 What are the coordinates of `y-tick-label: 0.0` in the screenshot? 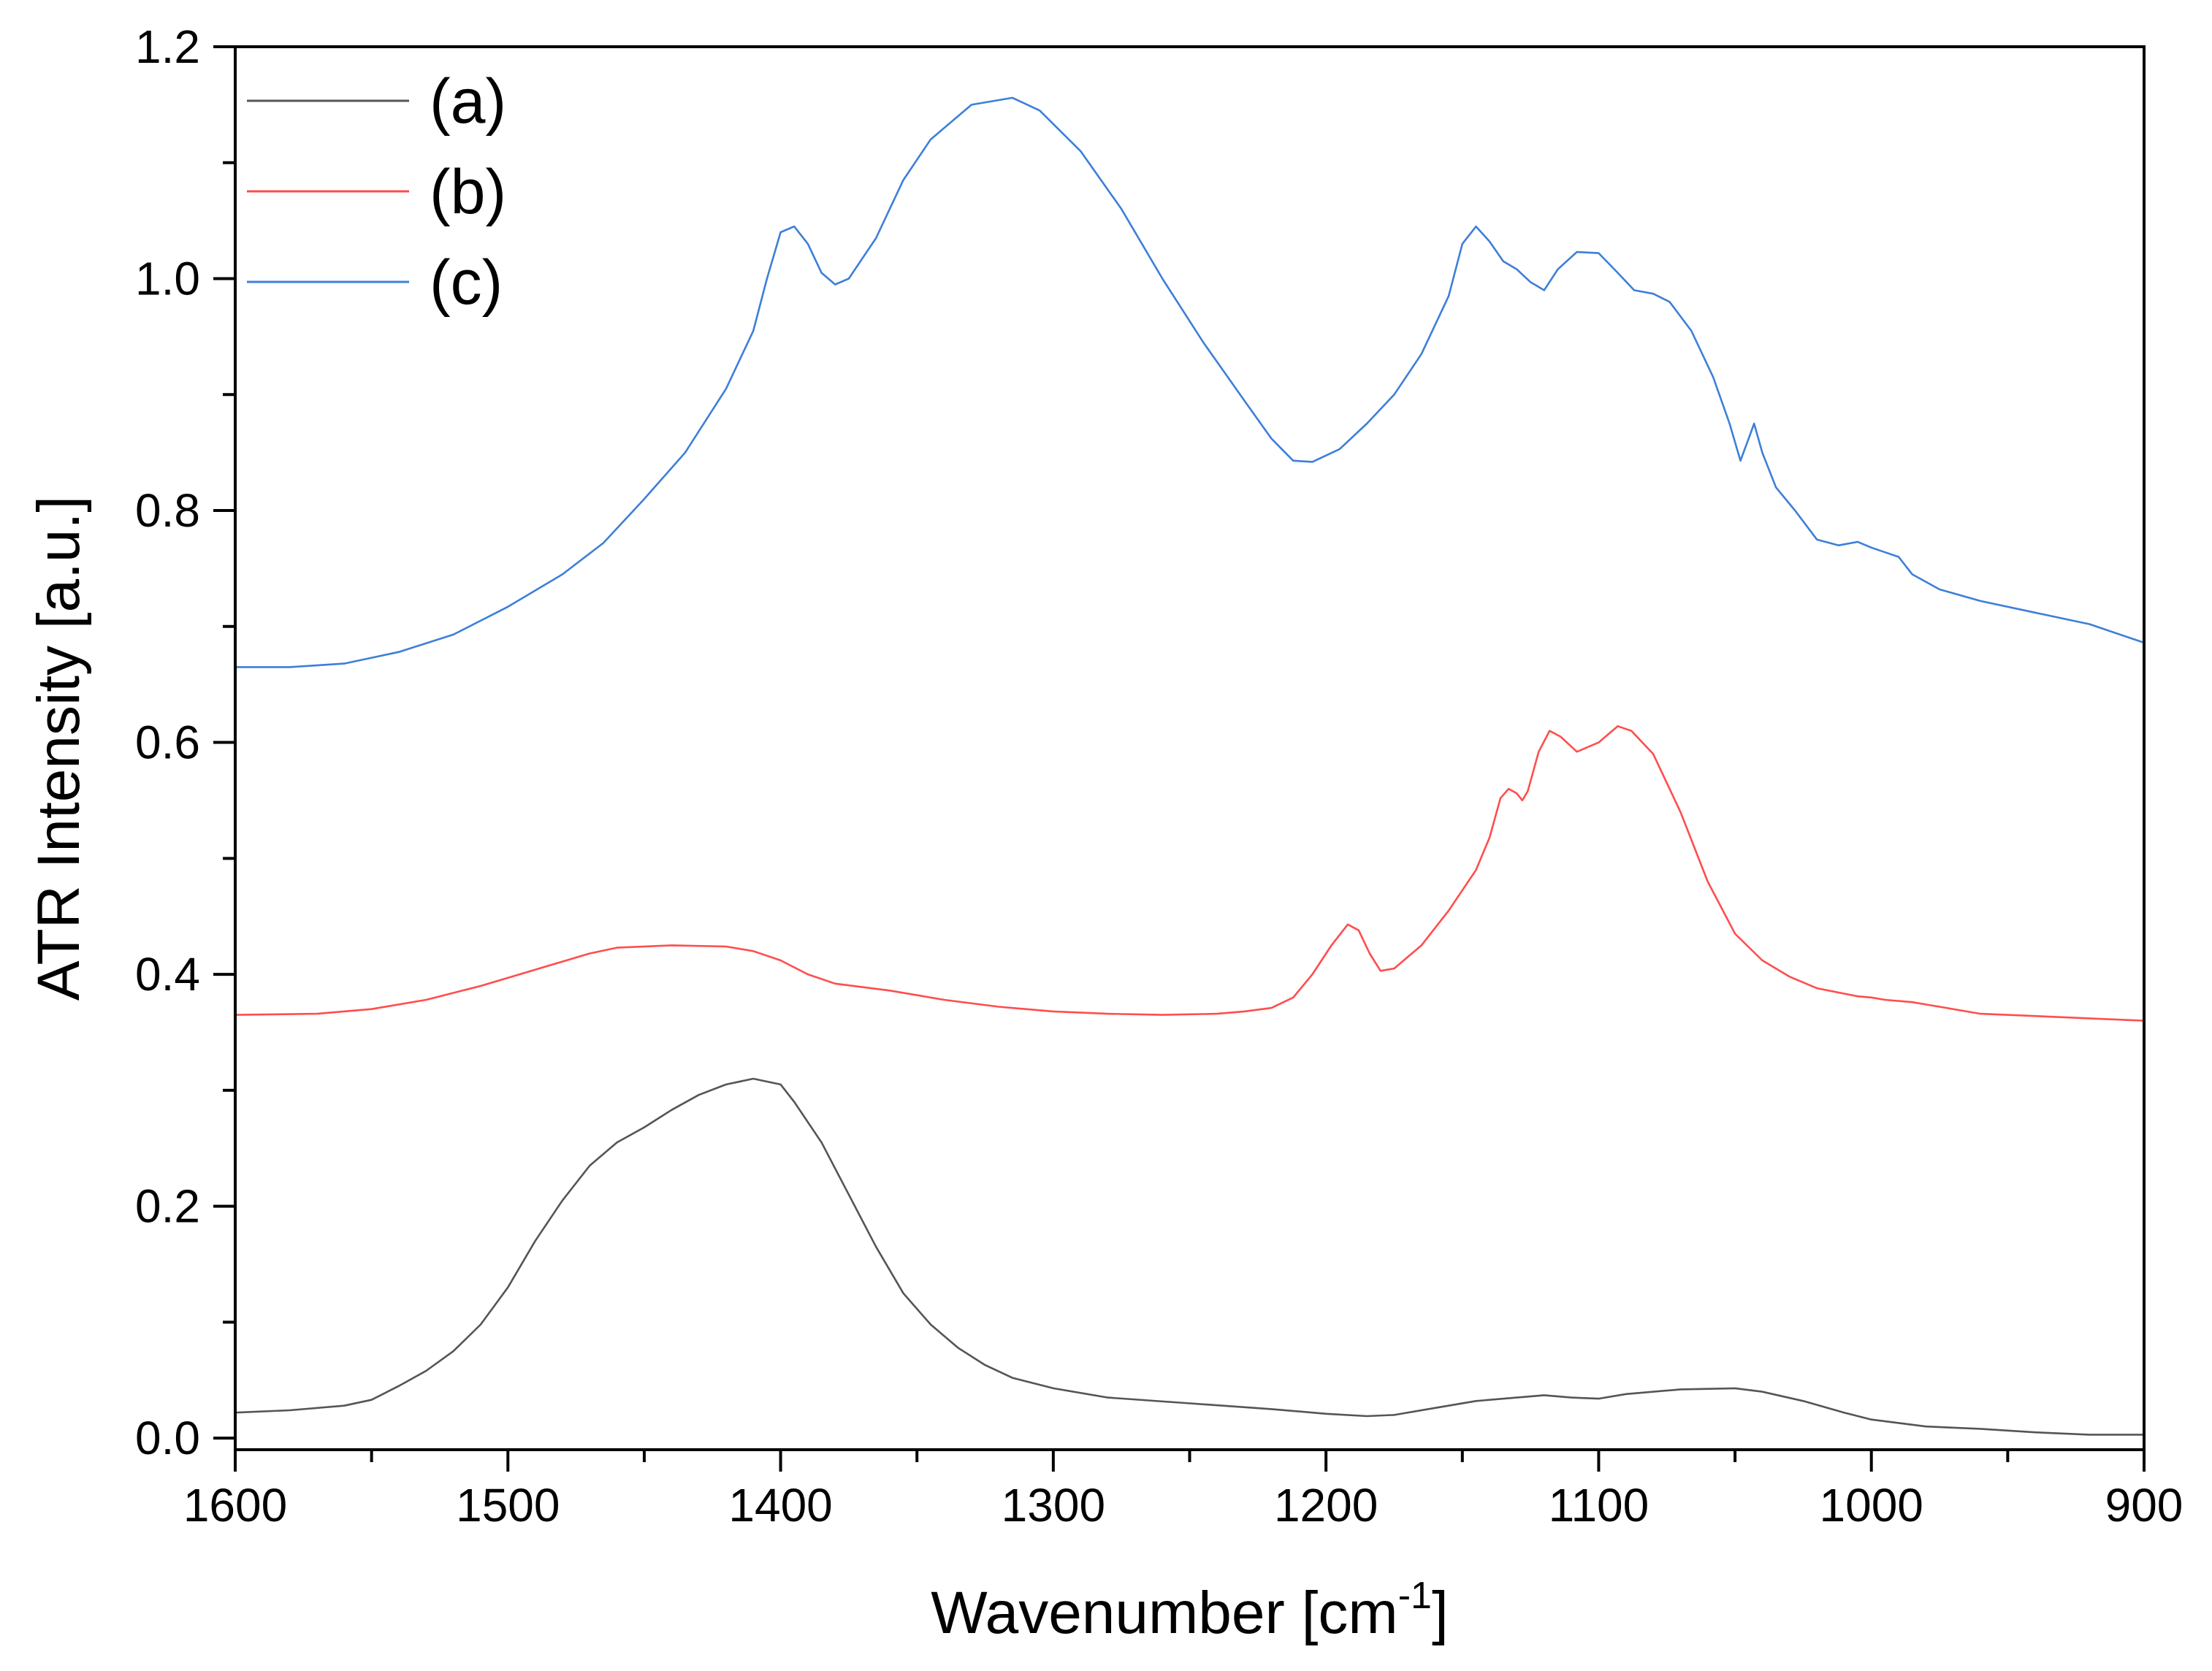 It's located at (167, 1438).